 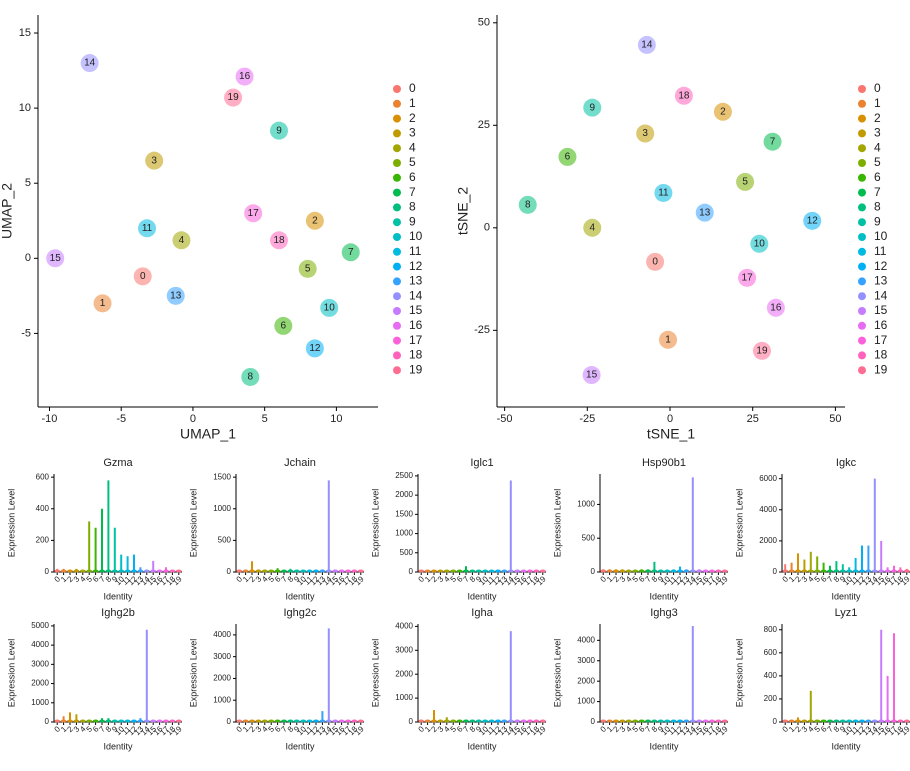 I want to click on x-tick-label: -50, so click(x=505, y=419).